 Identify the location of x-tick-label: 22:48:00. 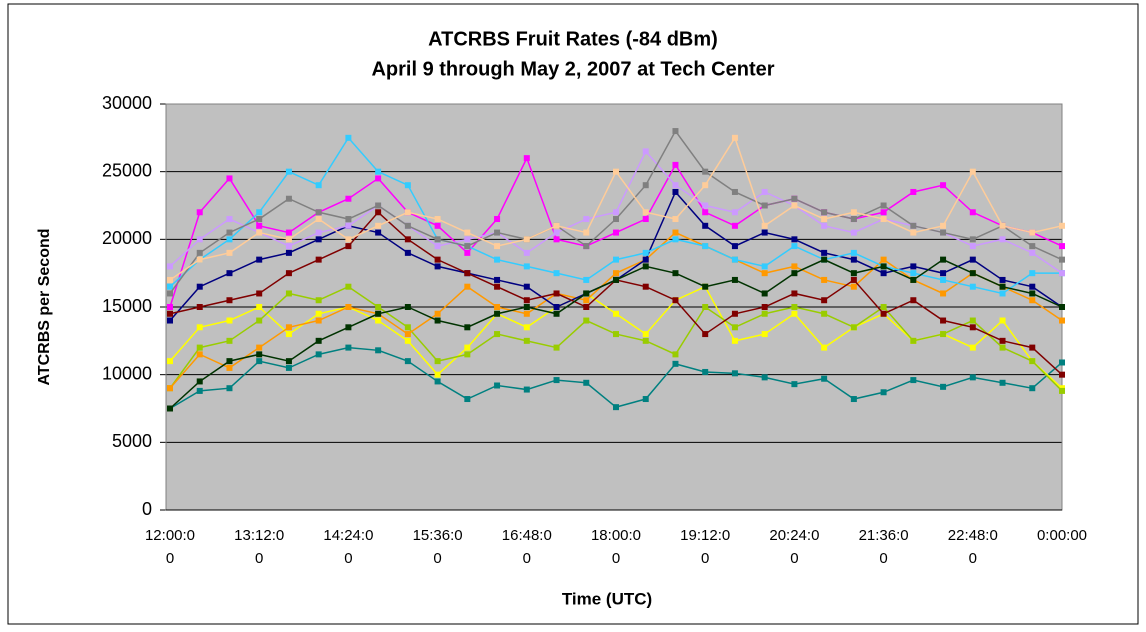
(972, 547).